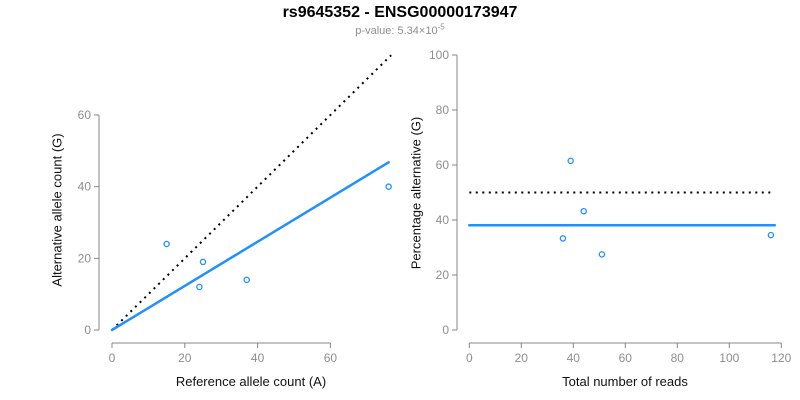 This screenshot has width=800, height=400. Describe the element at coordinates (416, 193) in the screenshot. I see `right-yaxis-title: Percentage alternative (G)` at that location.